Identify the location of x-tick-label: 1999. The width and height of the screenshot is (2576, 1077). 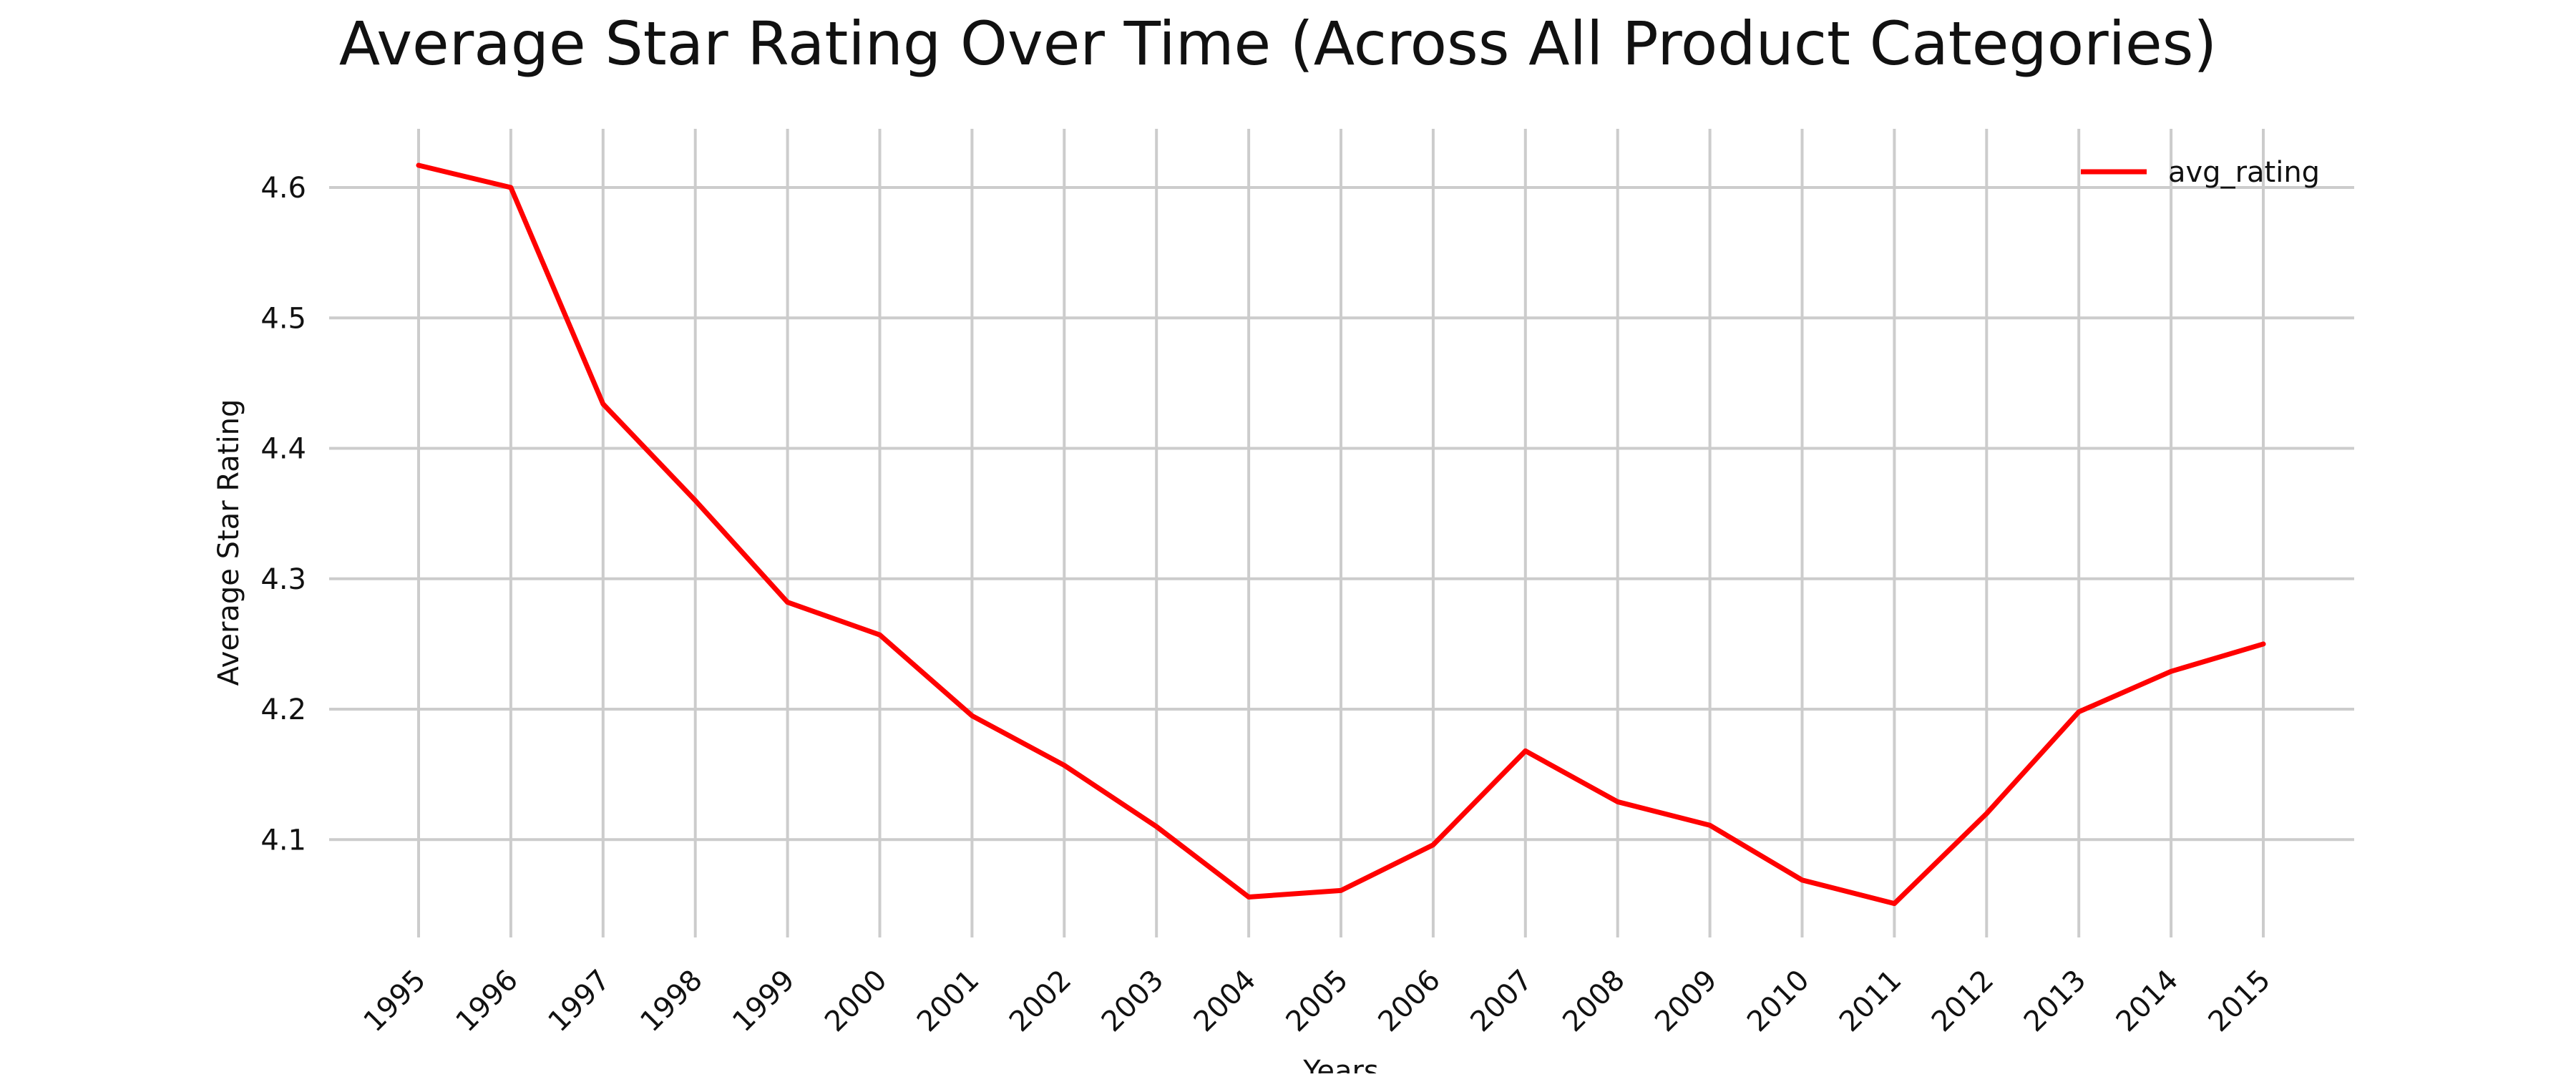
(763, 1002).